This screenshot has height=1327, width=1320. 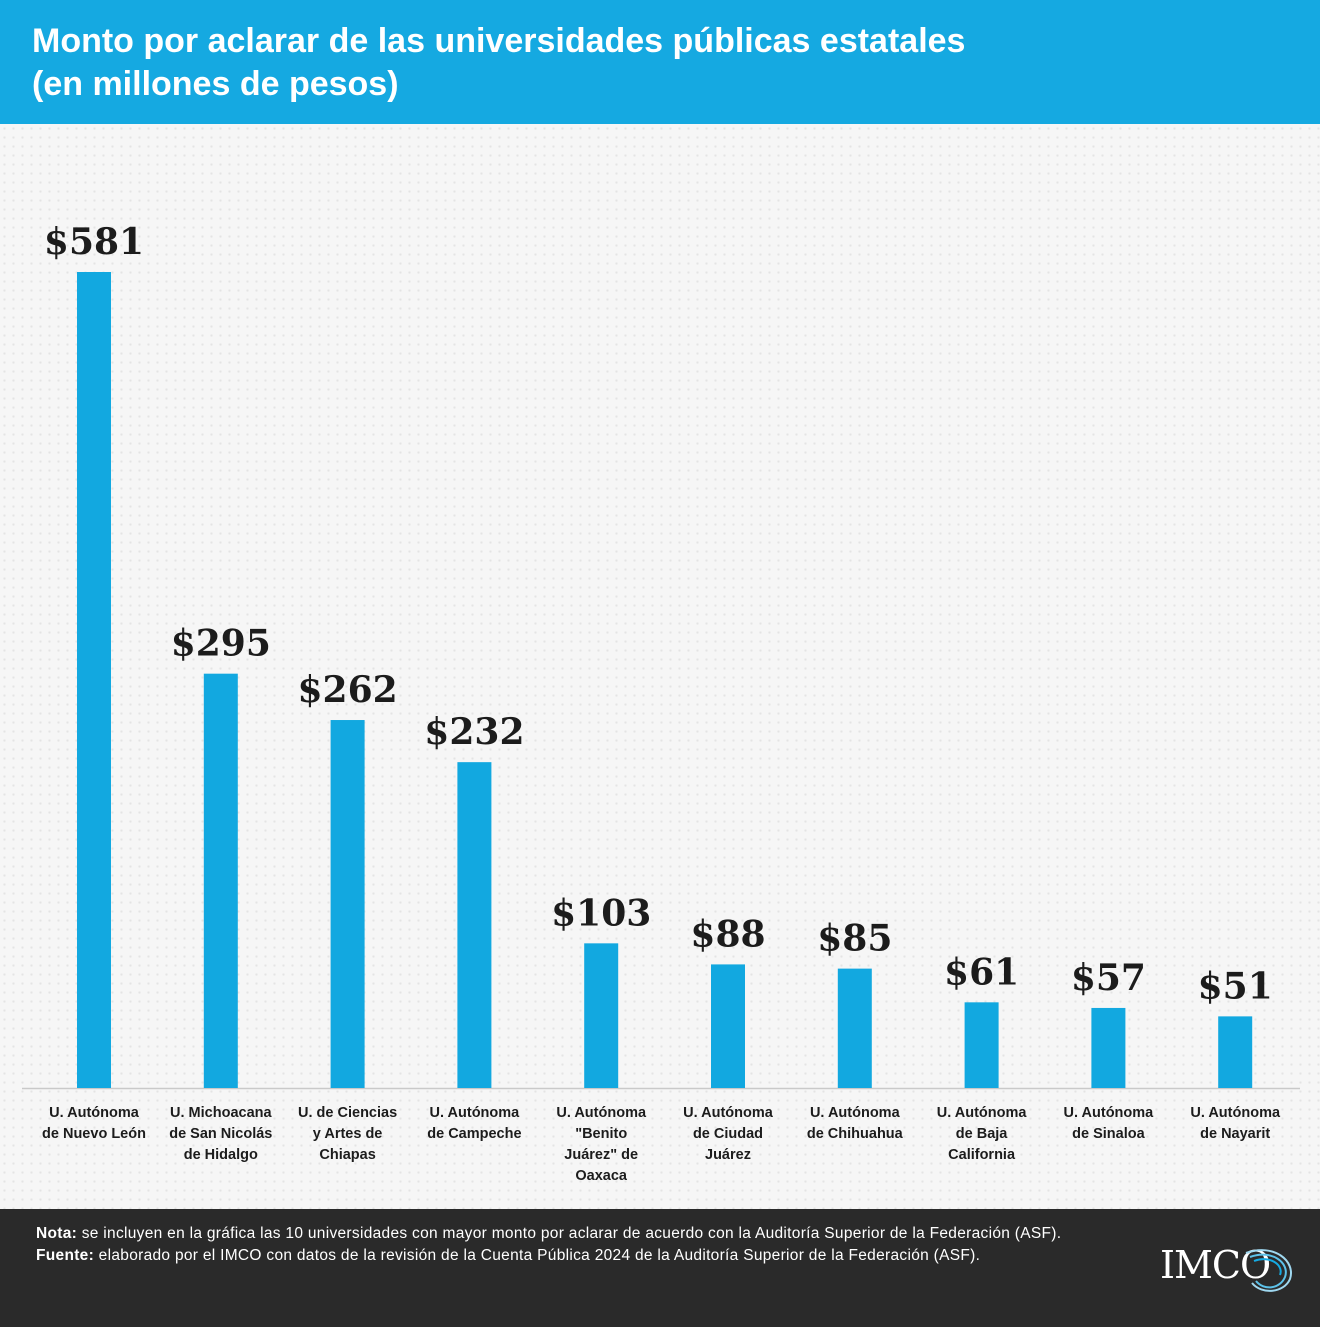 What do you see at coordinates (94, 242) in the screenshot?
I see `value-label: $581` at bounding box center [94, 242].